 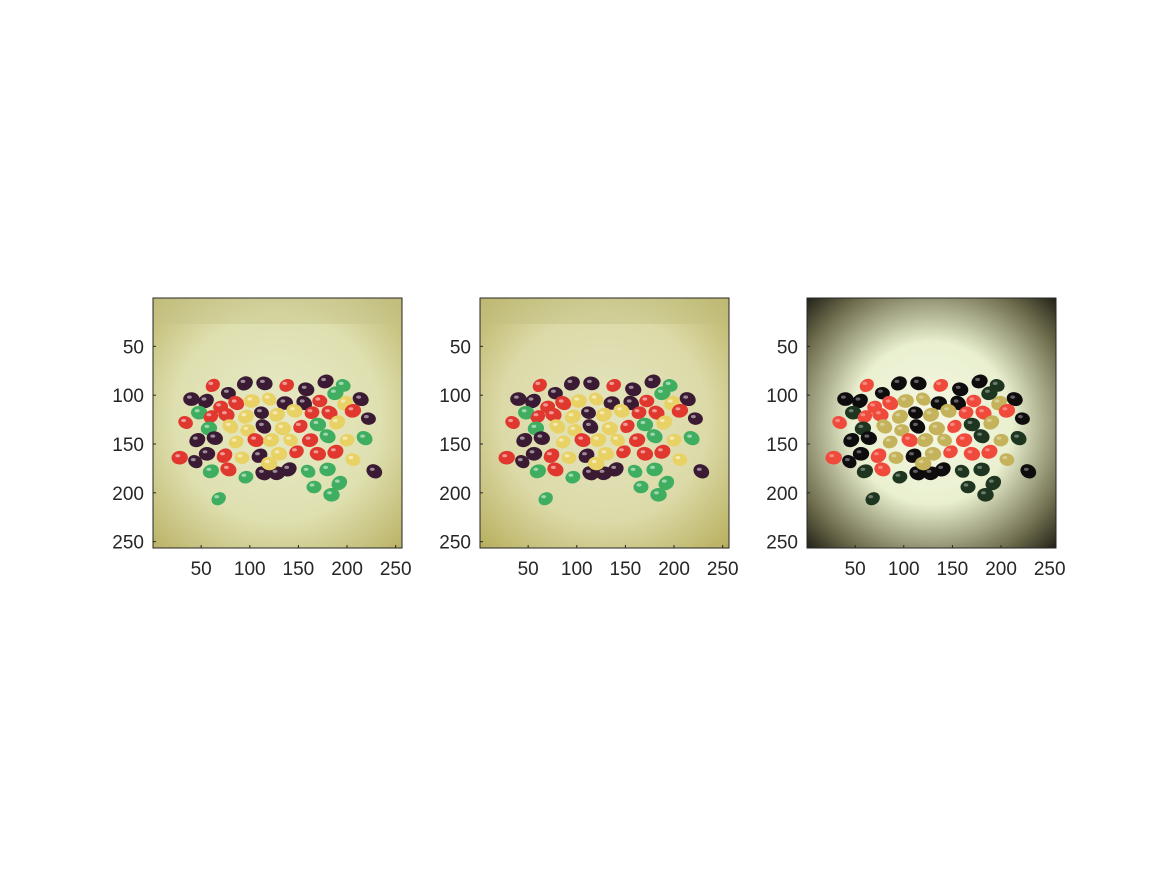 What do you see at coordinates (787, 347) in the screenshot?
I see `y-tick-label: 50` at bounding box center [787, 347].